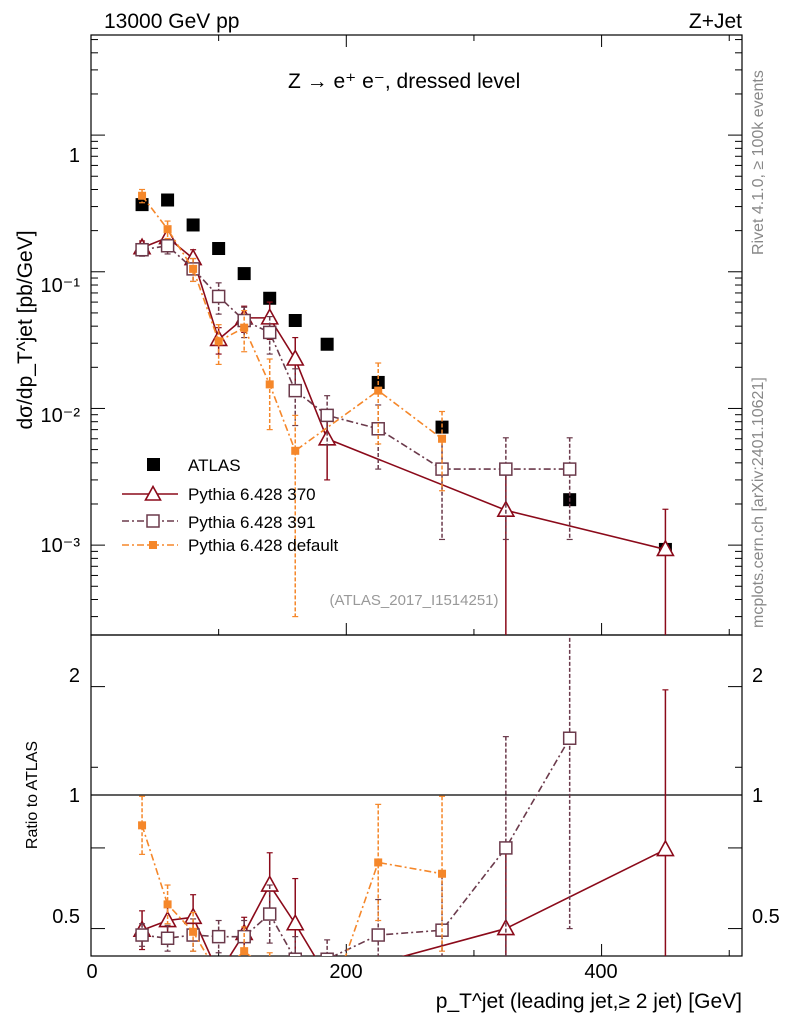 This screenshot has width=786, height=1024. I want to click on x-tick-label-400: 400, so click(600, 972).